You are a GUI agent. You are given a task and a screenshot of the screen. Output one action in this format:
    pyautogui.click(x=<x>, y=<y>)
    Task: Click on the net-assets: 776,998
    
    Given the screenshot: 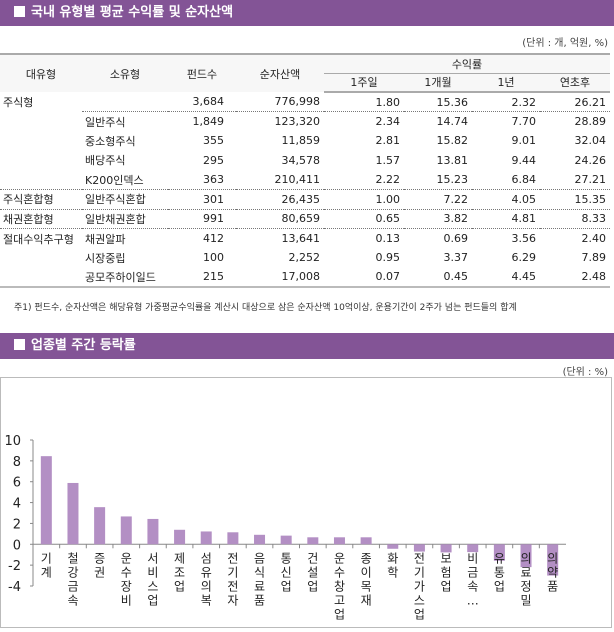 What is the action you would take?
    pyautogui.click(x=297, y=101)
    